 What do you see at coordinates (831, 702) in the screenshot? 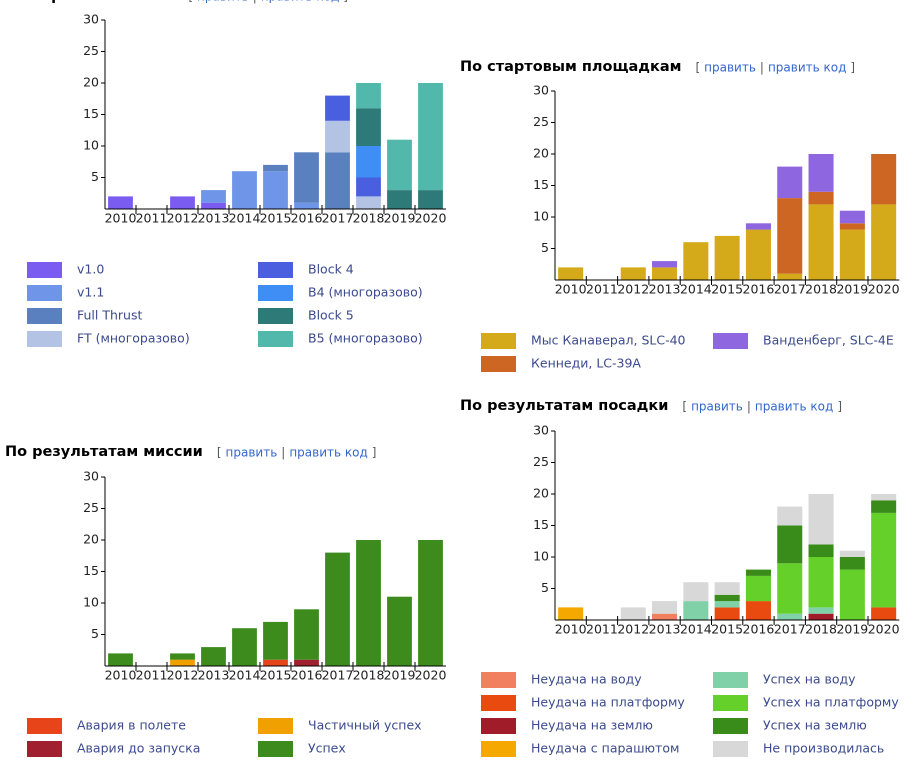
I see `legend-label: Успех на платформу` at bounding box center [831, 702].